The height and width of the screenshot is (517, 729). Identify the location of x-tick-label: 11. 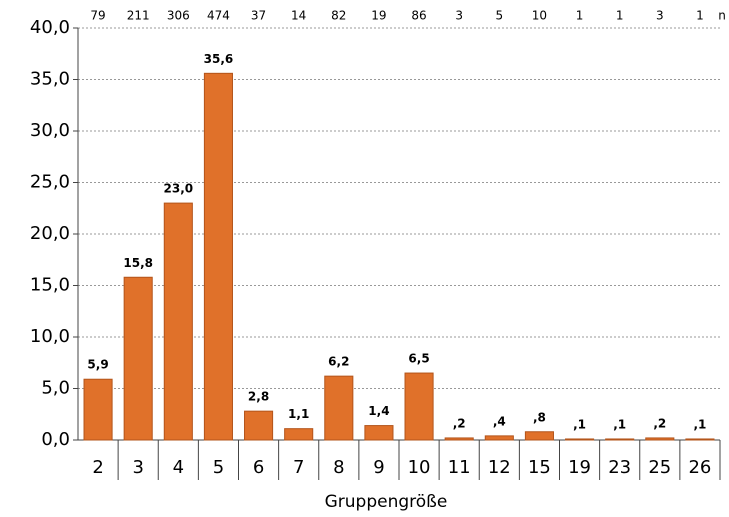
(459, 467).